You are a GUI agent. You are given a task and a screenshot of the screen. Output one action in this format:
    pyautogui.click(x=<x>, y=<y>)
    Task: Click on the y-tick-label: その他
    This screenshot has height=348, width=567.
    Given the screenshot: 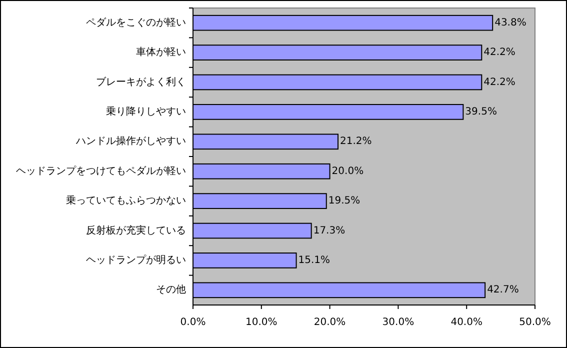 What is the action you would take?
    pyautogui.click(x=171, y=290)
    